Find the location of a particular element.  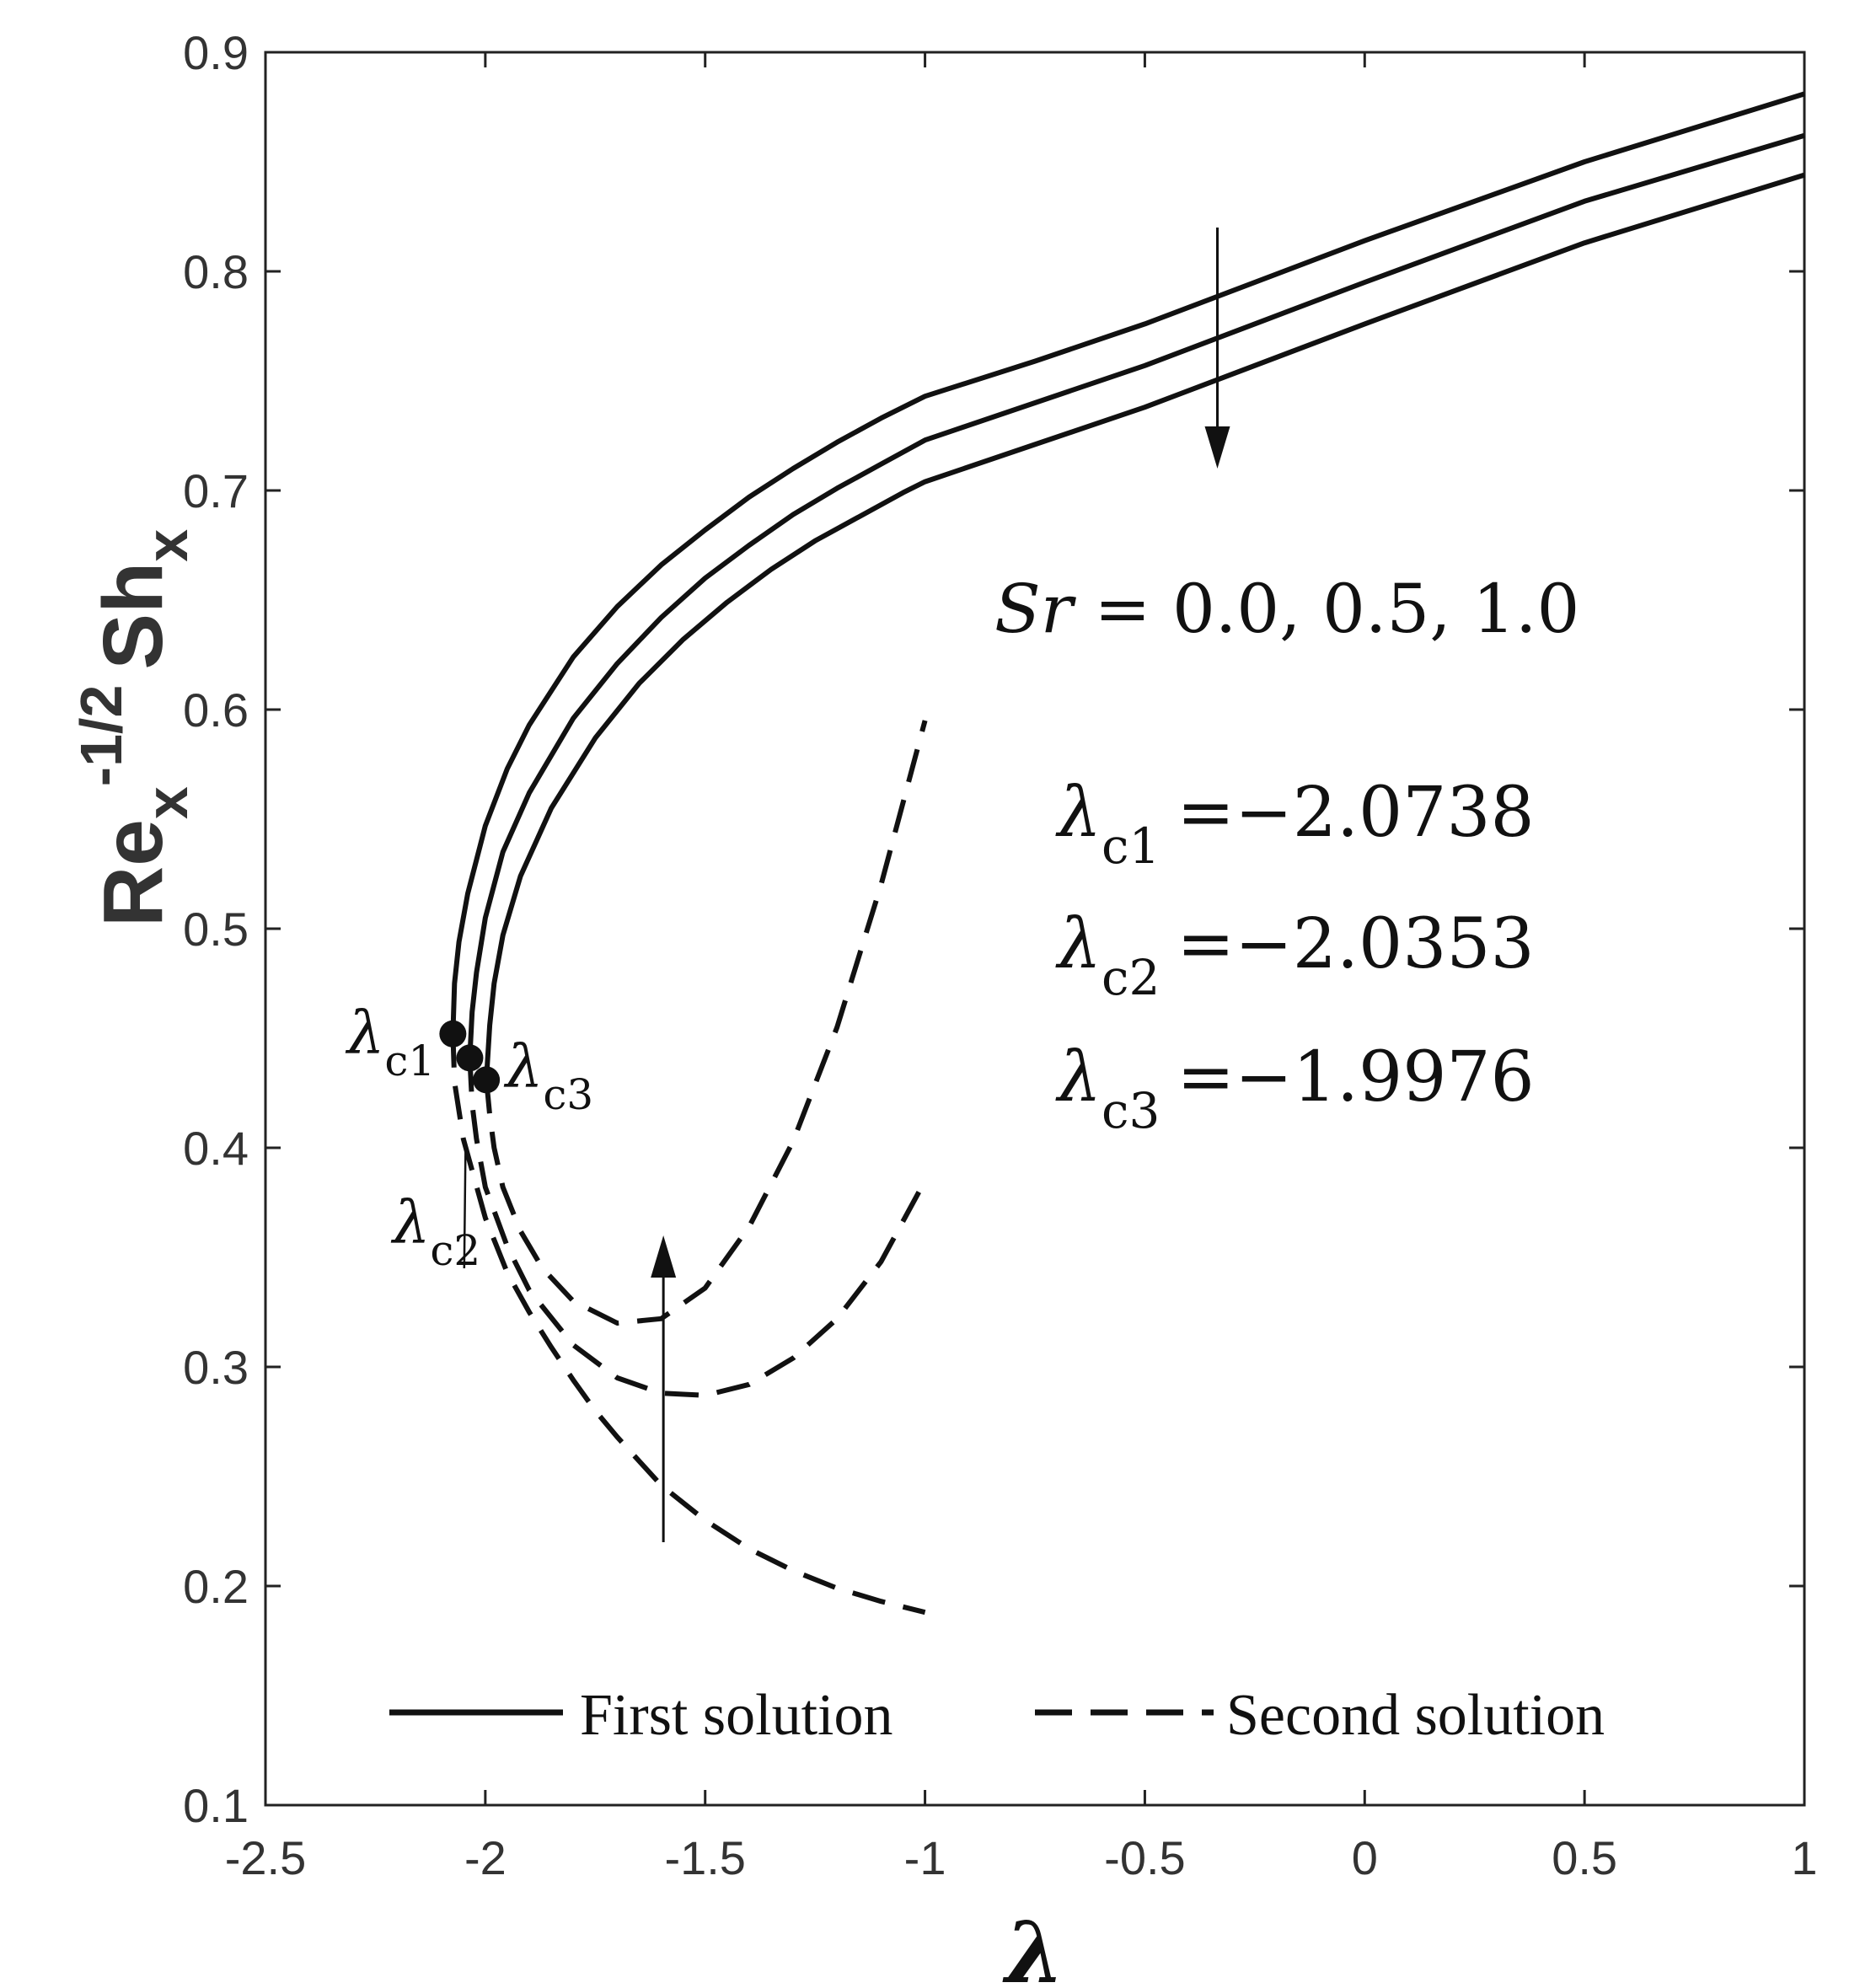

y-tick-label: 0.3 is located at coordinates (216, 1367).